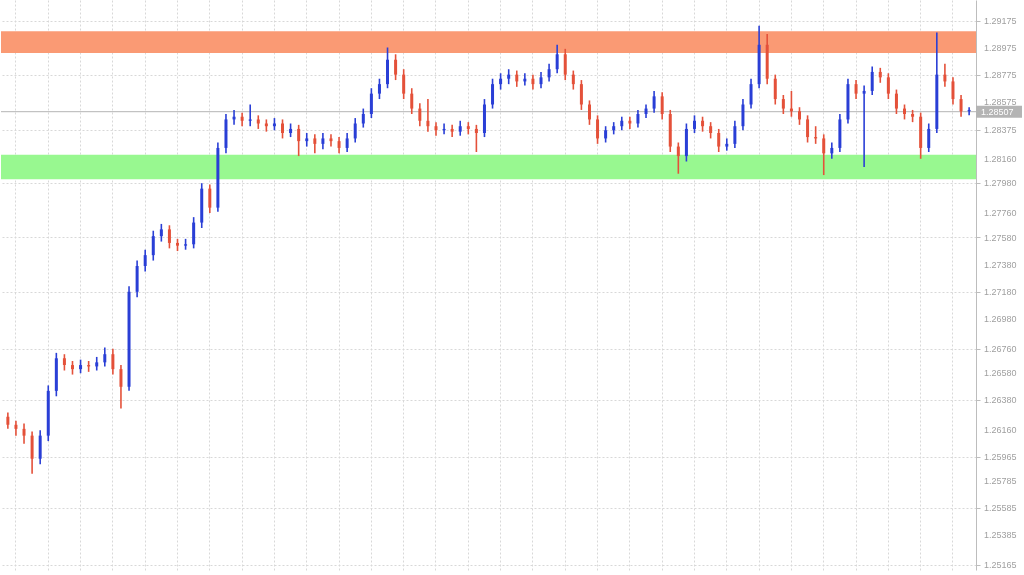  What do you see at coordinates (1000, 158) in the screenshot?
I see `y-tick-label: 1.28160` at bounding box center [1000, 158].